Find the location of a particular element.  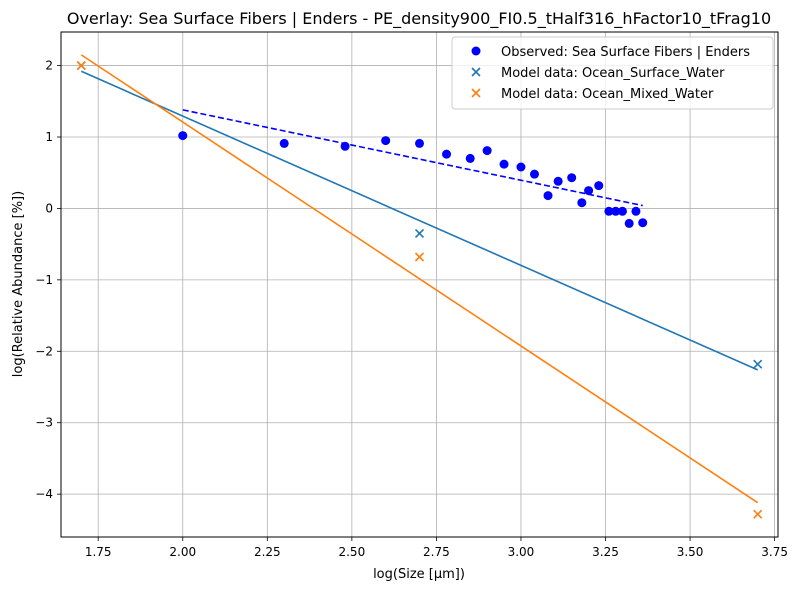

legend-box is located at coordinates (612, 73).